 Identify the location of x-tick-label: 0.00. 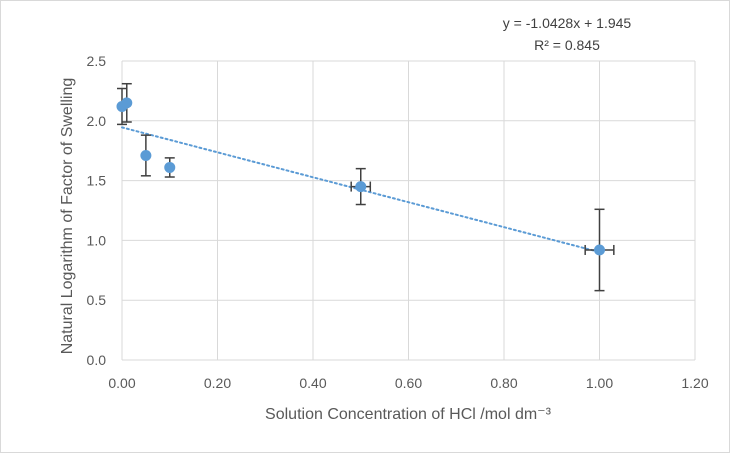
(121, 383).